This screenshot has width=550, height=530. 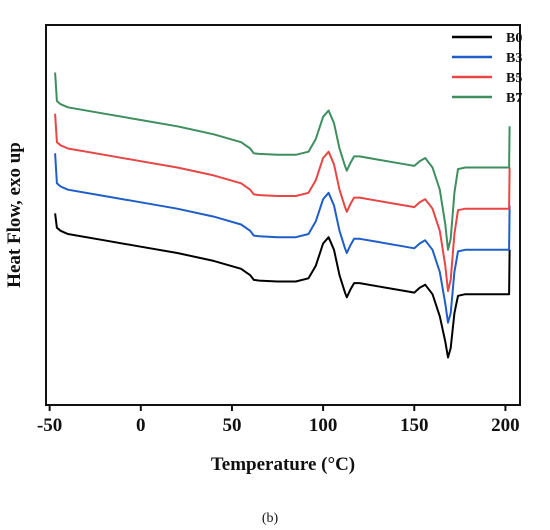 I want to click on figure-caption: (b), so click(x=270, y=518).